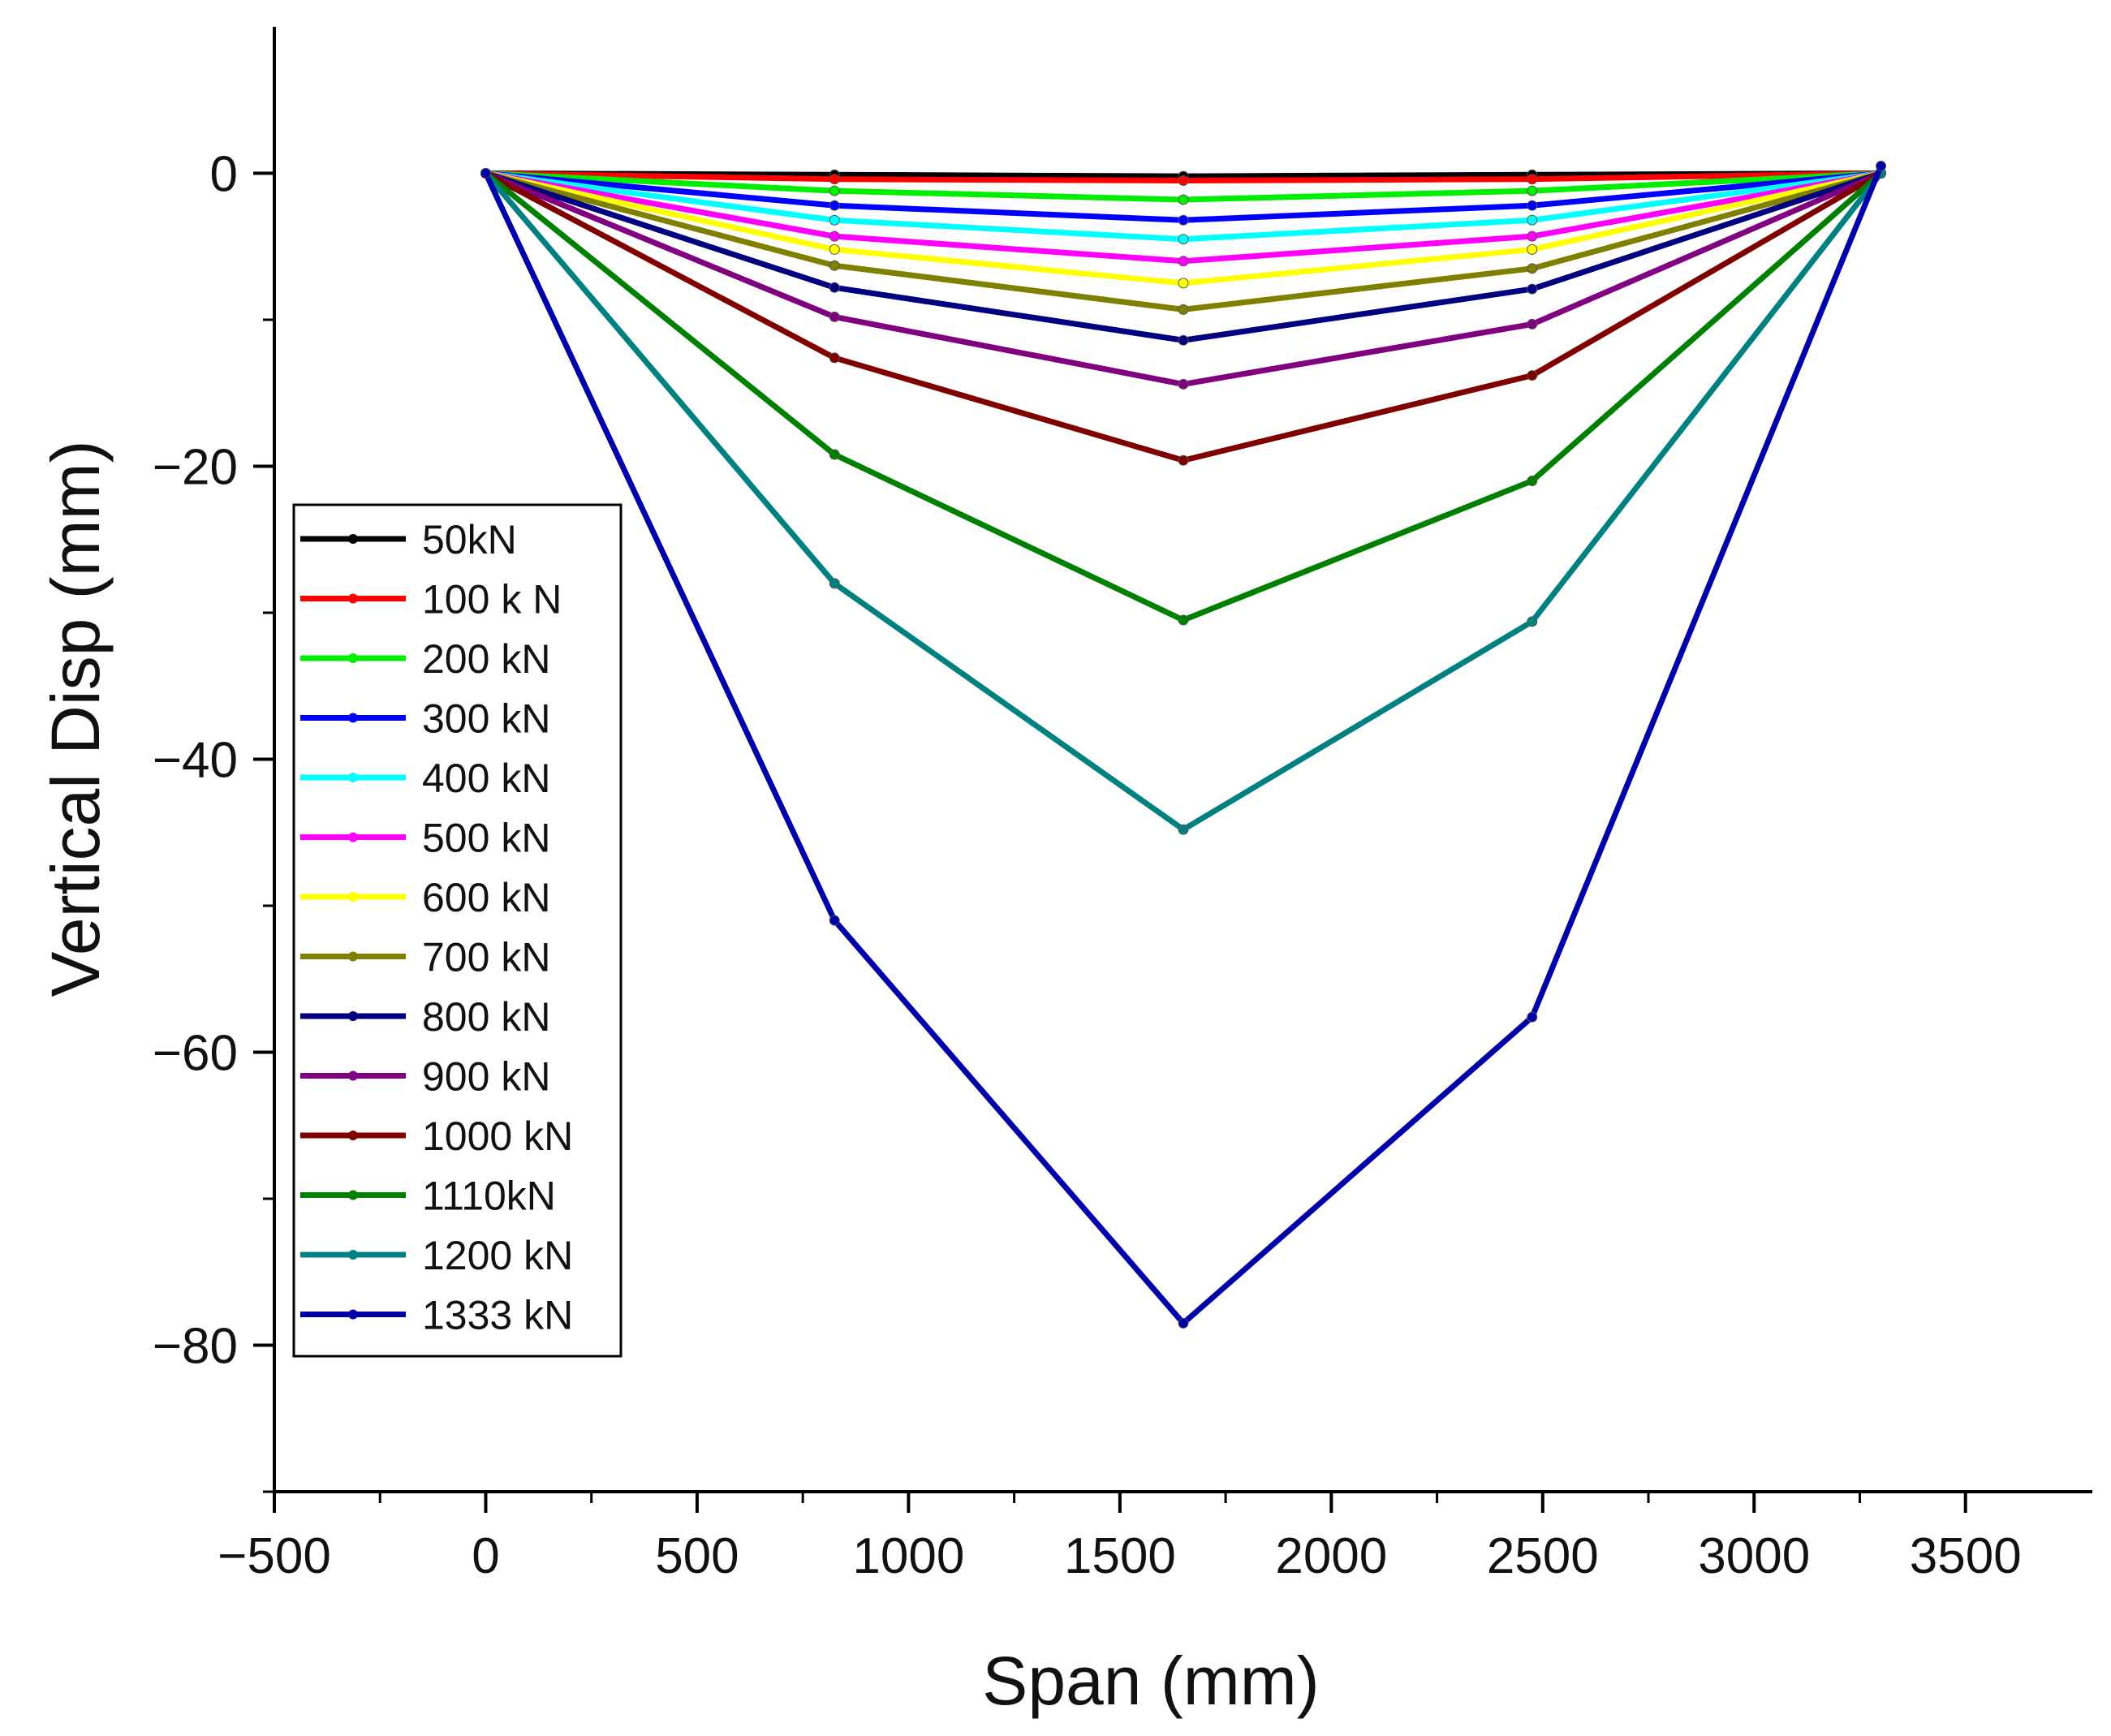  What do you see at coordinates (497, 1136) in the screenshot?
I see `legend-label: 1000 kN` at bounding box center [497, 1136].